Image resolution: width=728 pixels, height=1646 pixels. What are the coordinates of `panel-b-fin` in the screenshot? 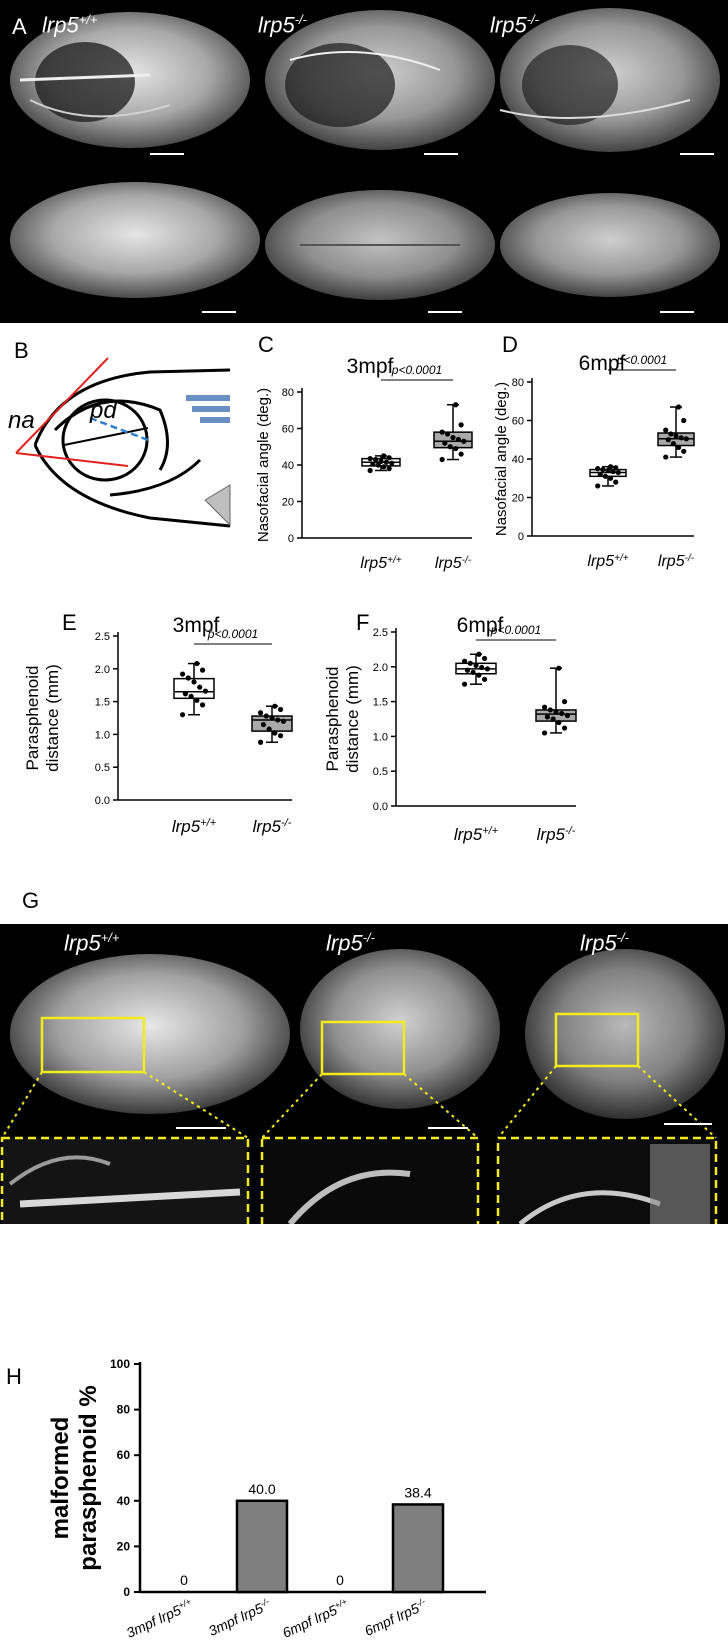 It's located at (208, 461).